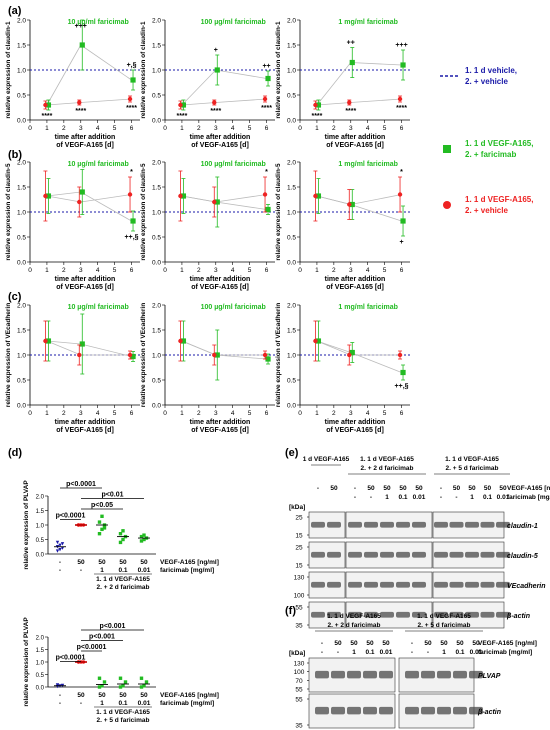 The width and height of the screenshot is (550, 730). What do you see at coordinates (444, 616) in the screenshot?
I see `blot-f-group-title: 1. 1 d VEGF-A165` at bounding box center [444, 616].